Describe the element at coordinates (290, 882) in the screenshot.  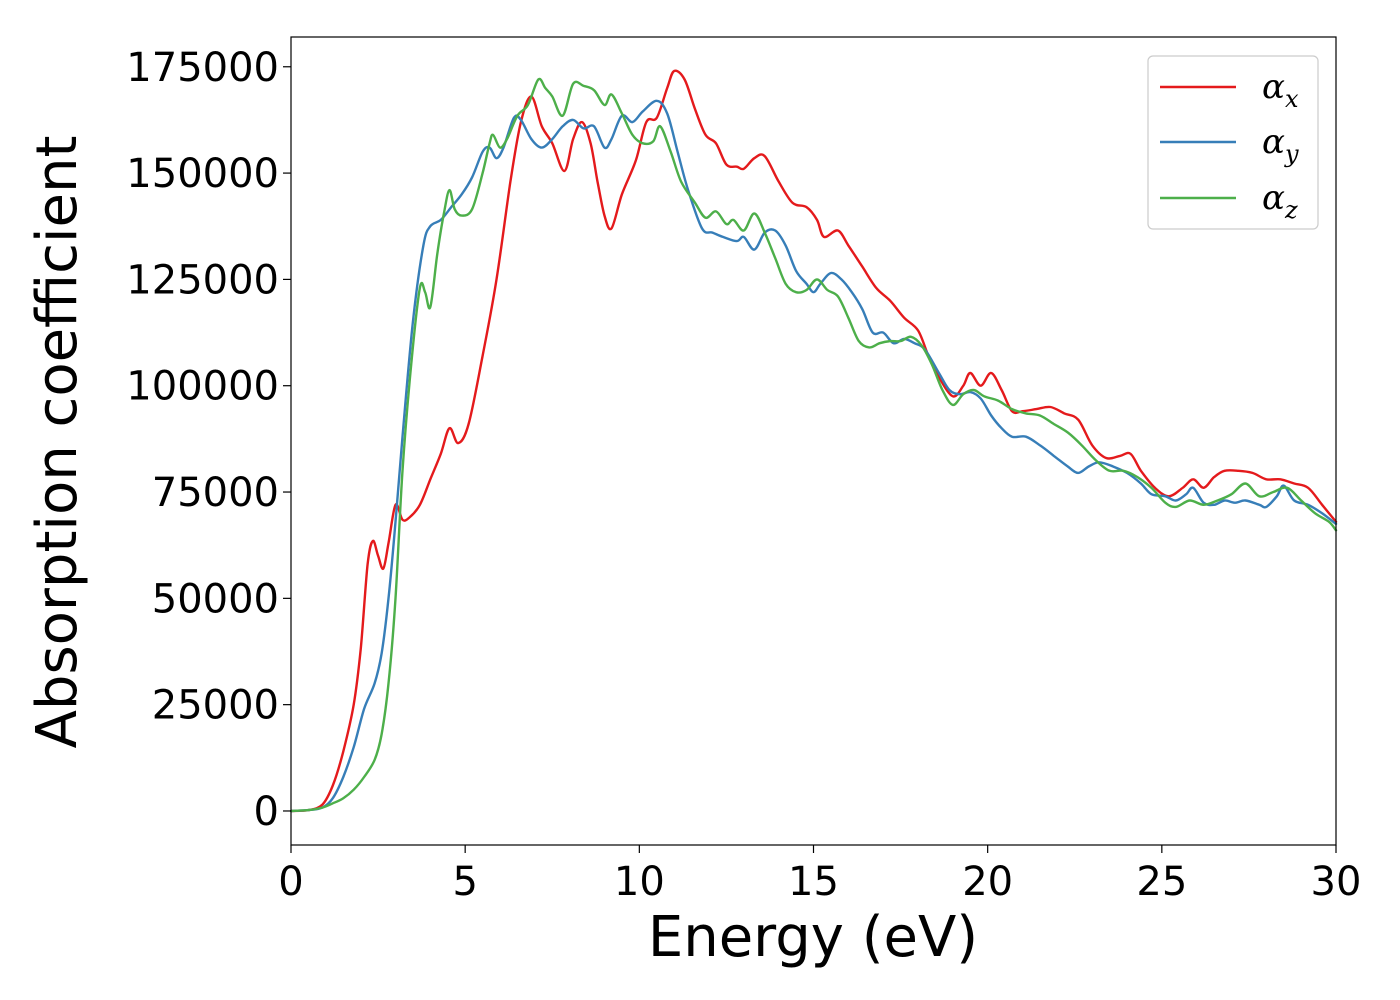
I see `x-tick-label: 0` at that location.